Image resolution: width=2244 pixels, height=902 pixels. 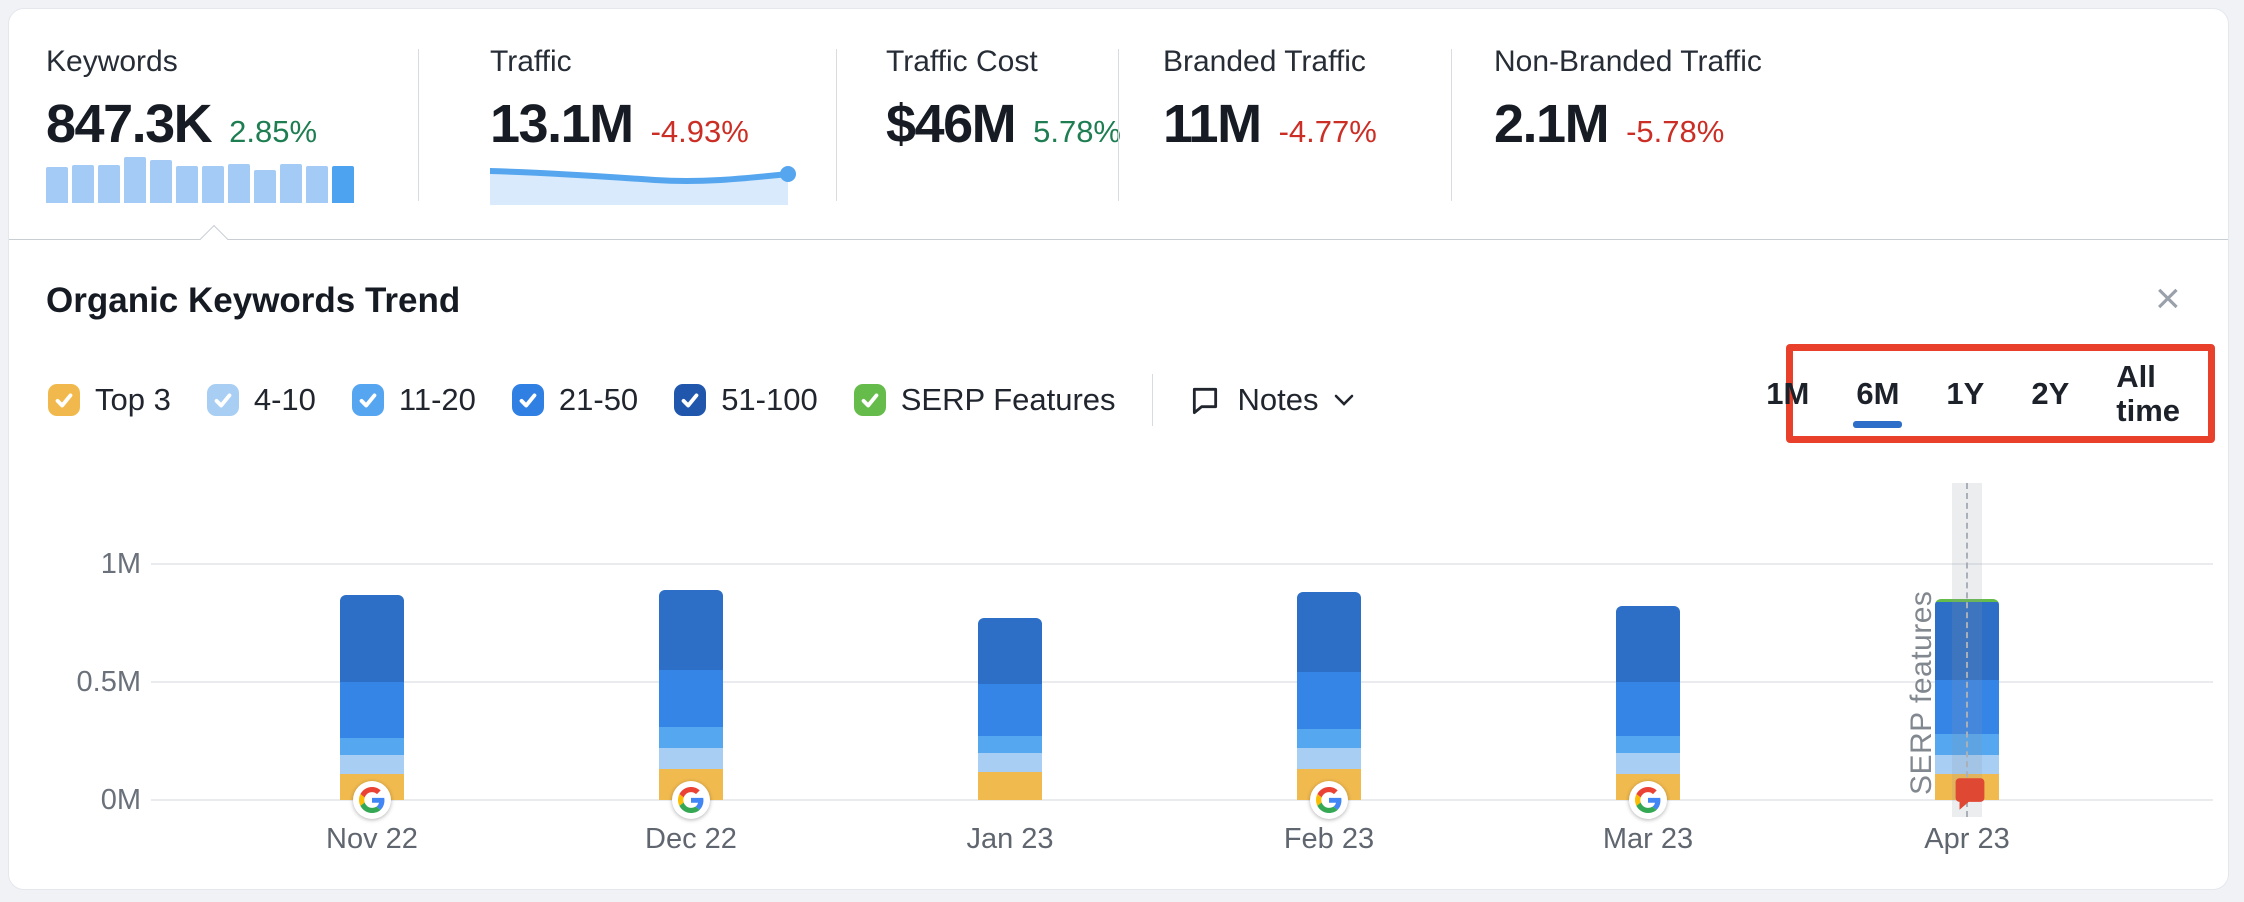 What do you see at coordinates (1552, 124) in the screenshot?
I see `stat-value: 2.1M` at bounding box center [1552, 124].